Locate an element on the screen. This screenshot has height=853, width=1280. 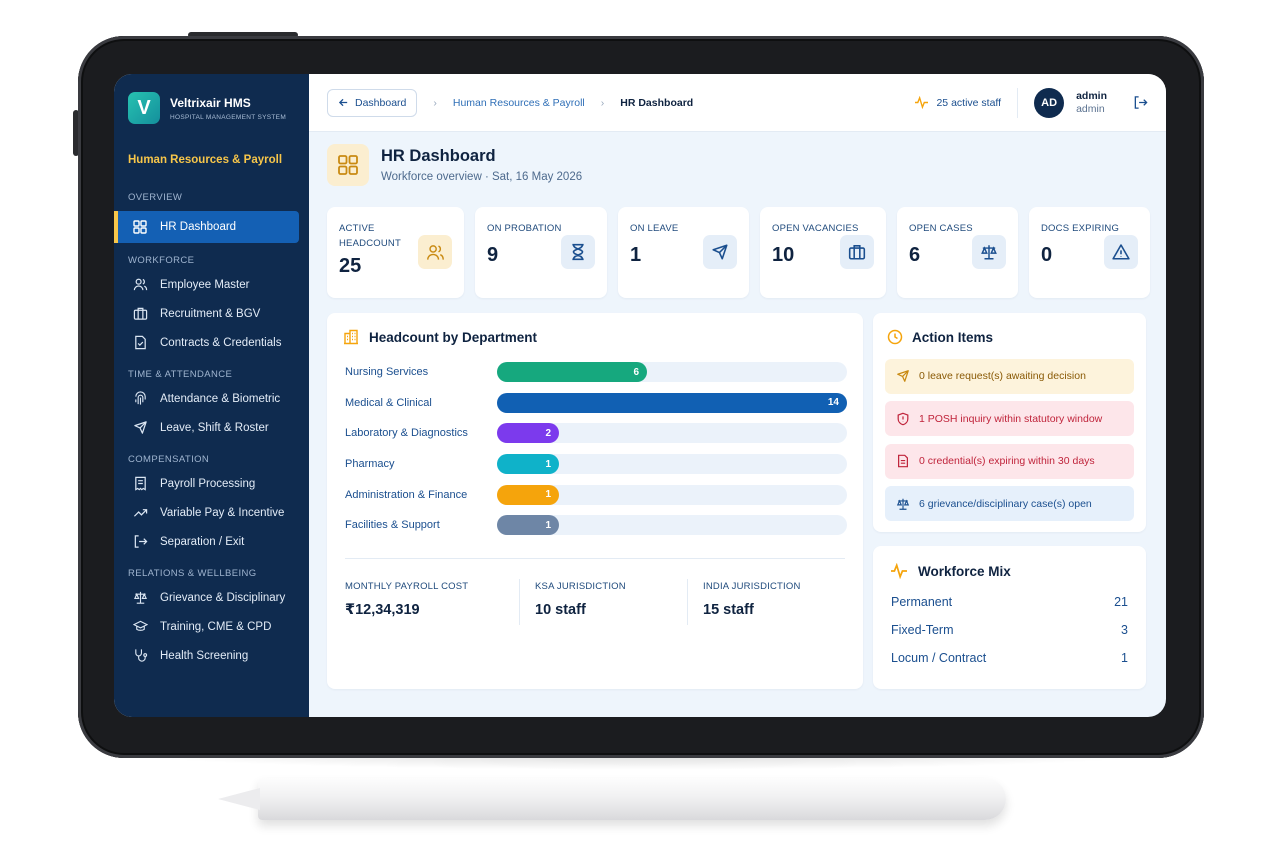
sidebar-item-payroll: Payroll Processing is located at coordinates (211, 483).